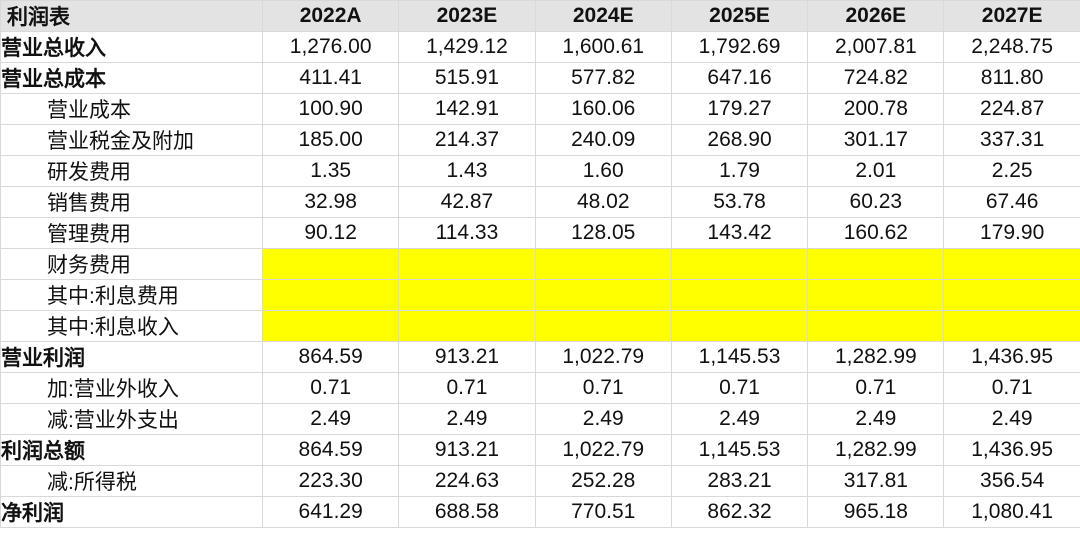  Describe the element at coordinates (467, 109) in the screenshot. I see `value-cell: 142.91` at that location.